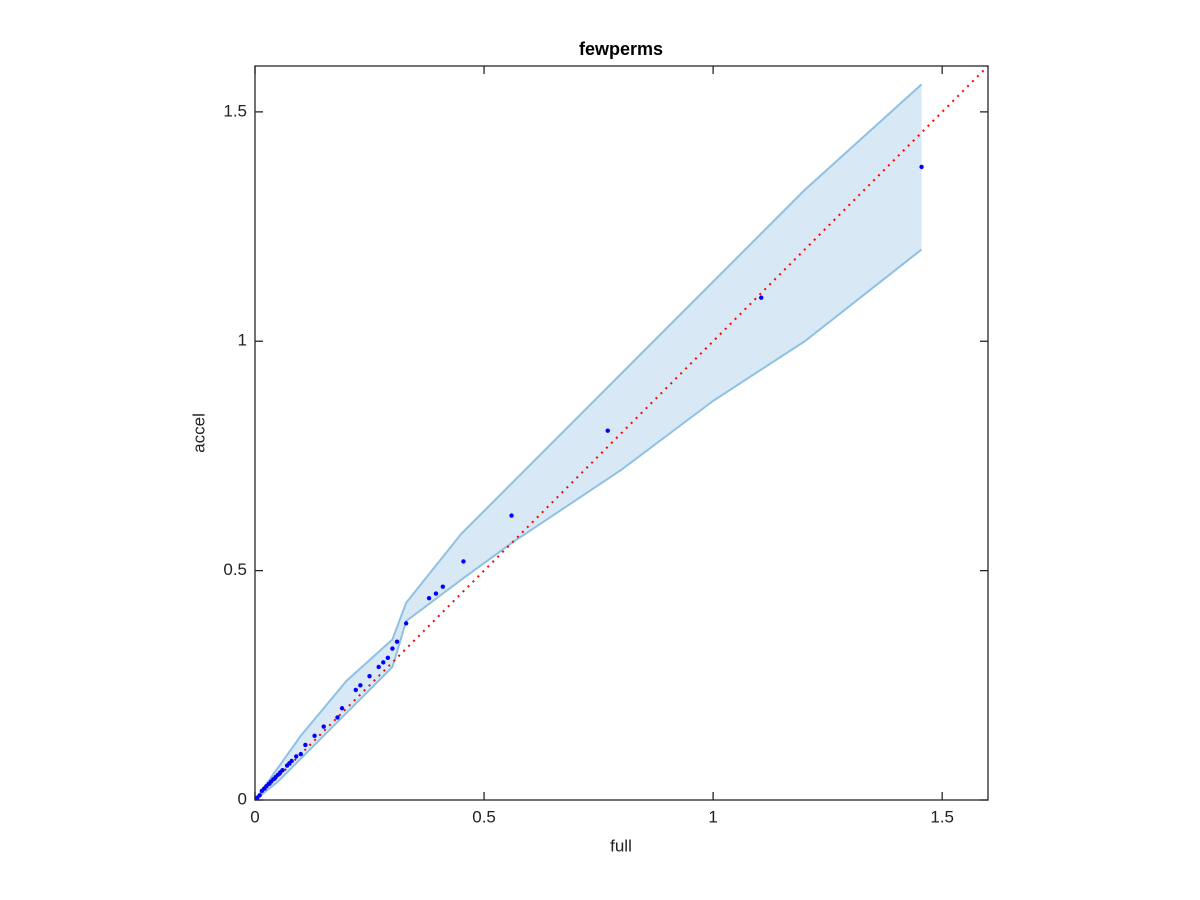 The width and height of the screenshot is (1200, 900). Describe the element at coordinates (712, 816) in the screenshot. I see `x-tick-label: 1` at that location.